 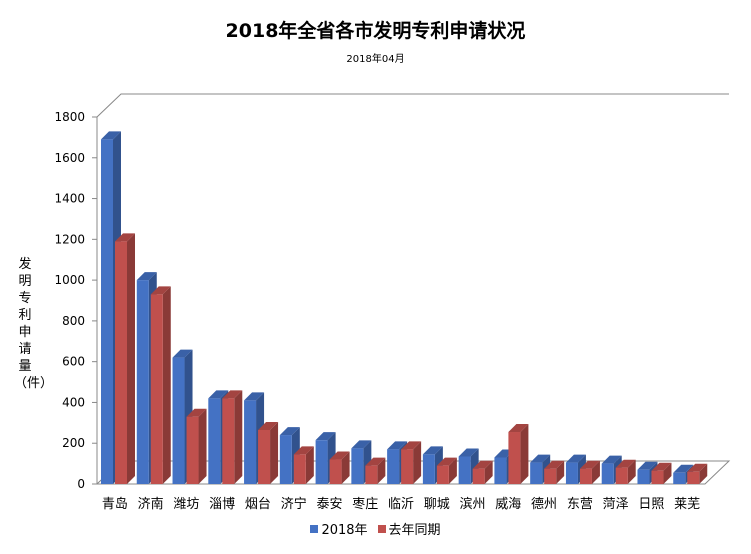 I want to click on legend-item-2018: 2018年, so click(x=339, y=528).